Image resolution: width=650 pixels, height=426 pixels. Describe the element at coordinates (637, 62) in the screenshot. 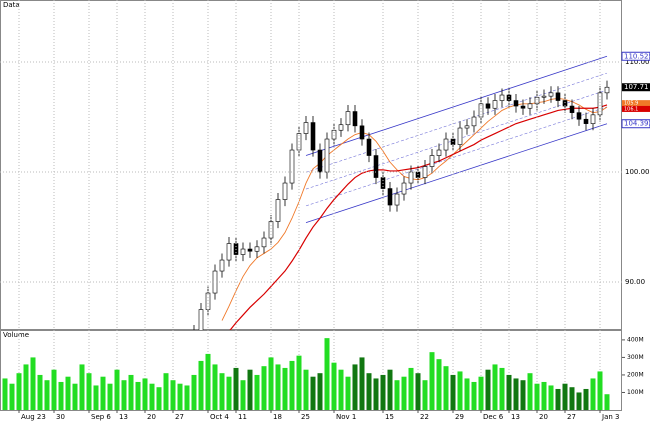

I see `y-tick-label: 110.00` at that location.